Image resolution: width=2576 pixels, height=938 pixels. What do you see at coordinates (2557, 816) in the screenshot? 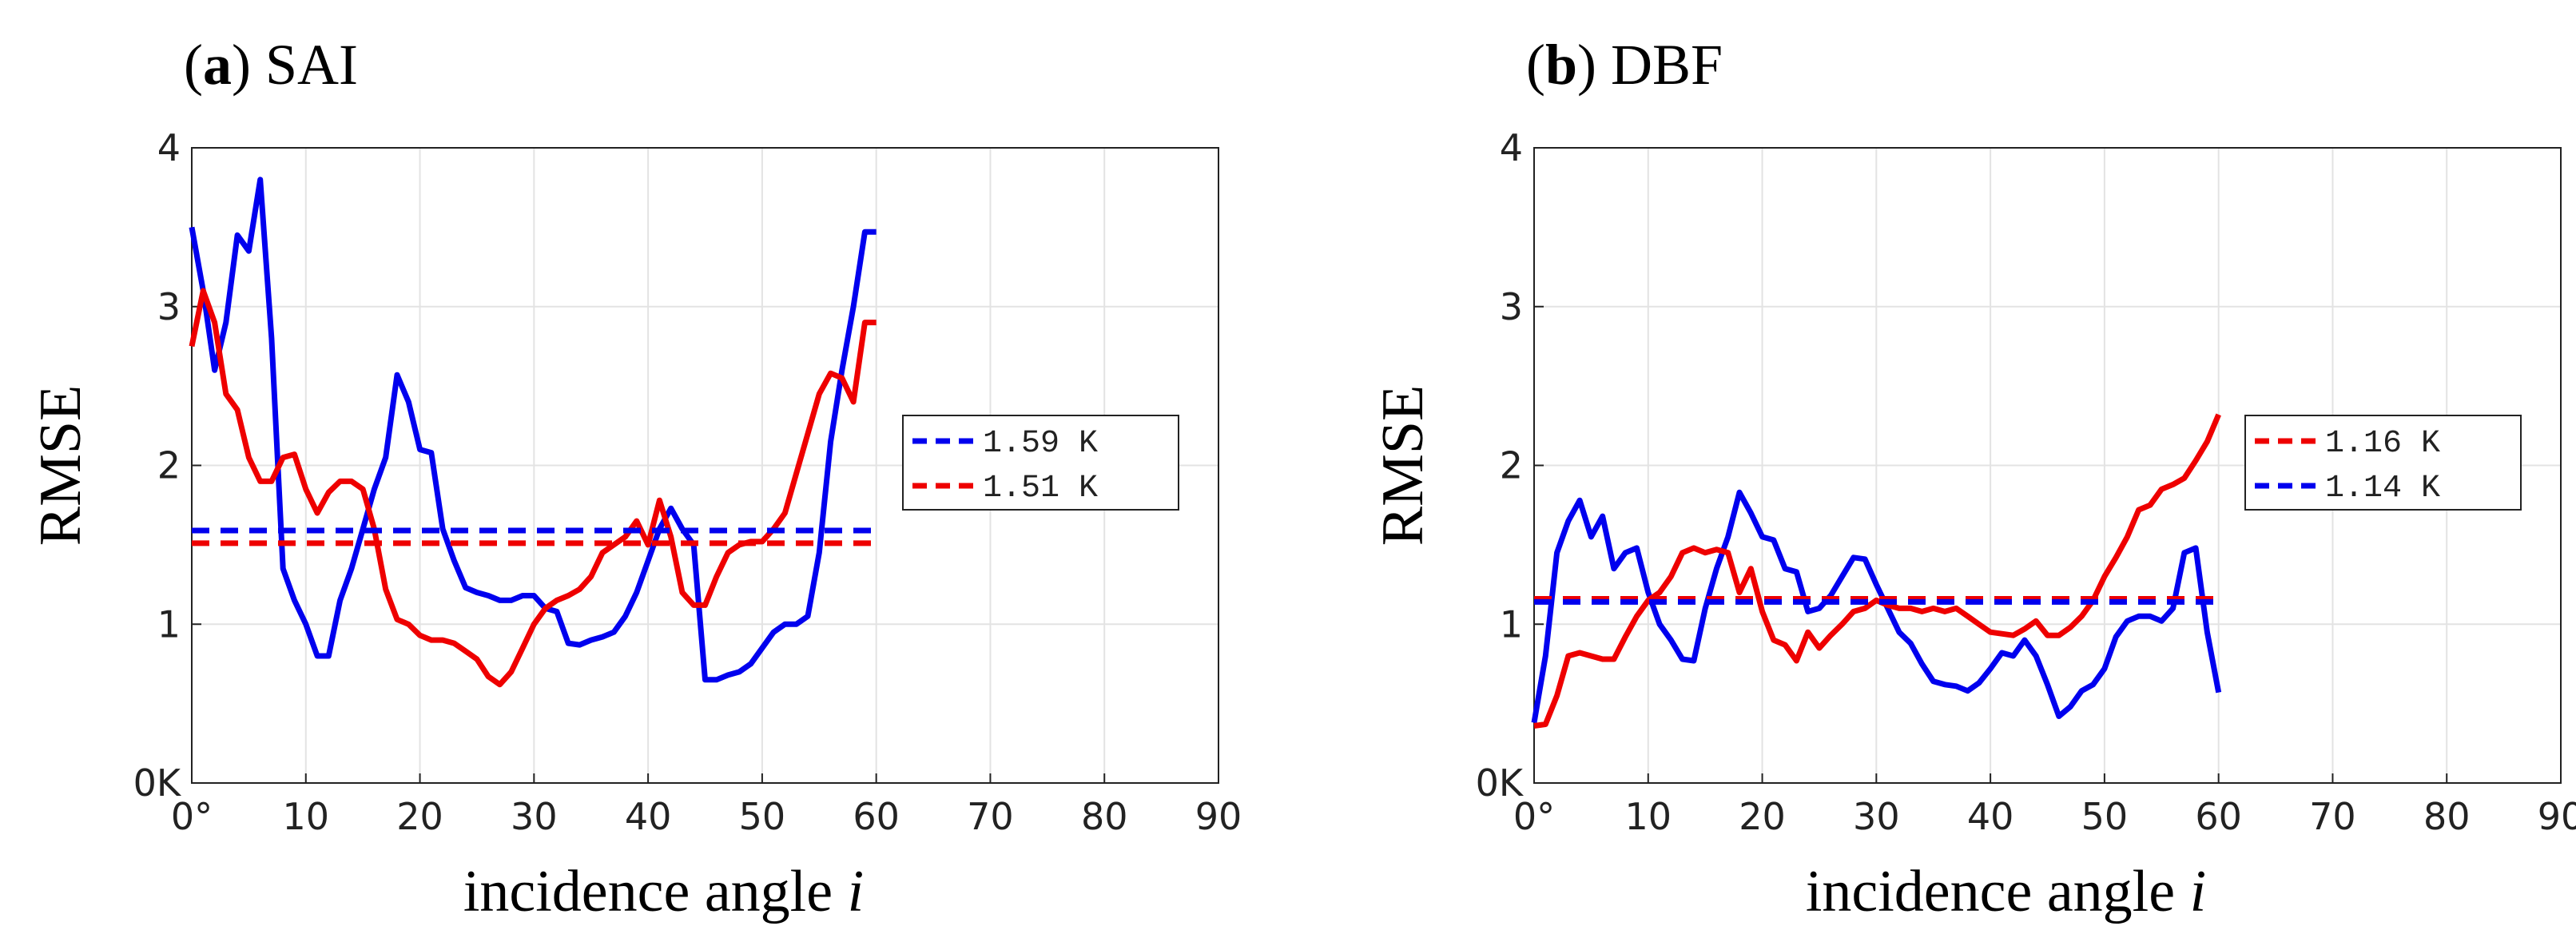
I see `x-tick-label-b: 90` at bounding box center [2557, 816].